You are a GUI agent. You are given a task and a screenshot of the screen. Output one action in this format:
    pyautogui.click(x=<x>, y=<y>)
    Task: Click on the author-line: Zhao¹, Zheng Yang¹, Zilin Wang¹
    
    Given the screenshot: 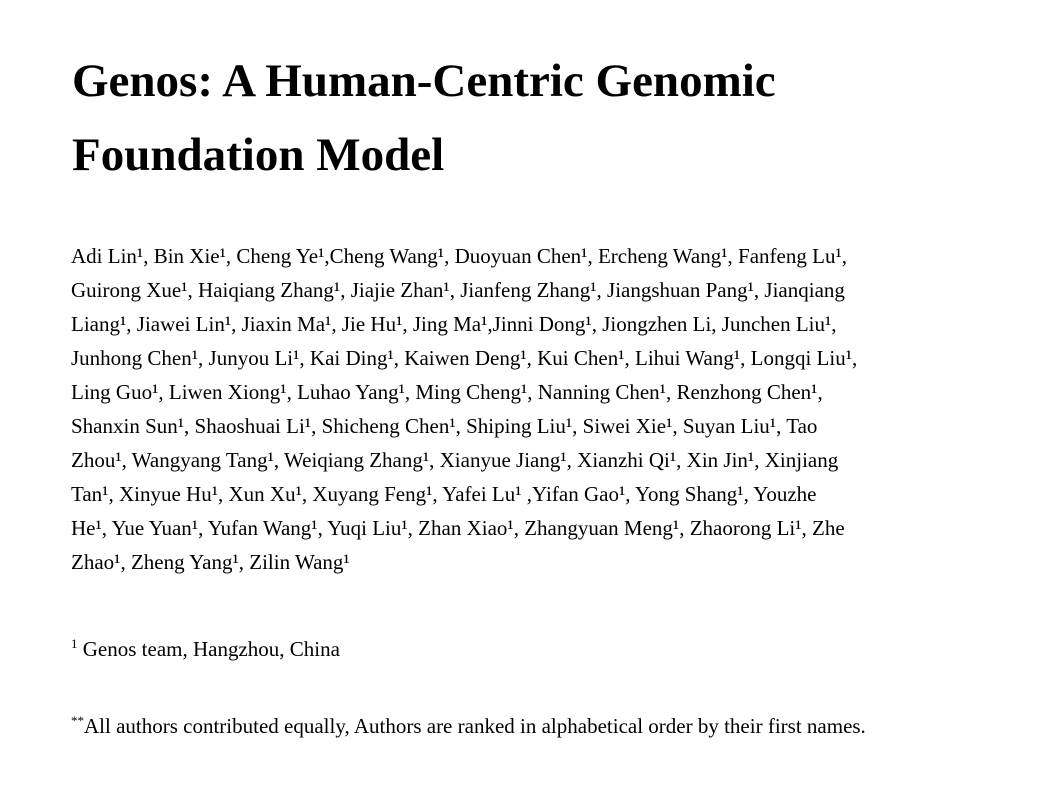 What is the action you would take?
    pyautogui.click(x=210, y=562)
    